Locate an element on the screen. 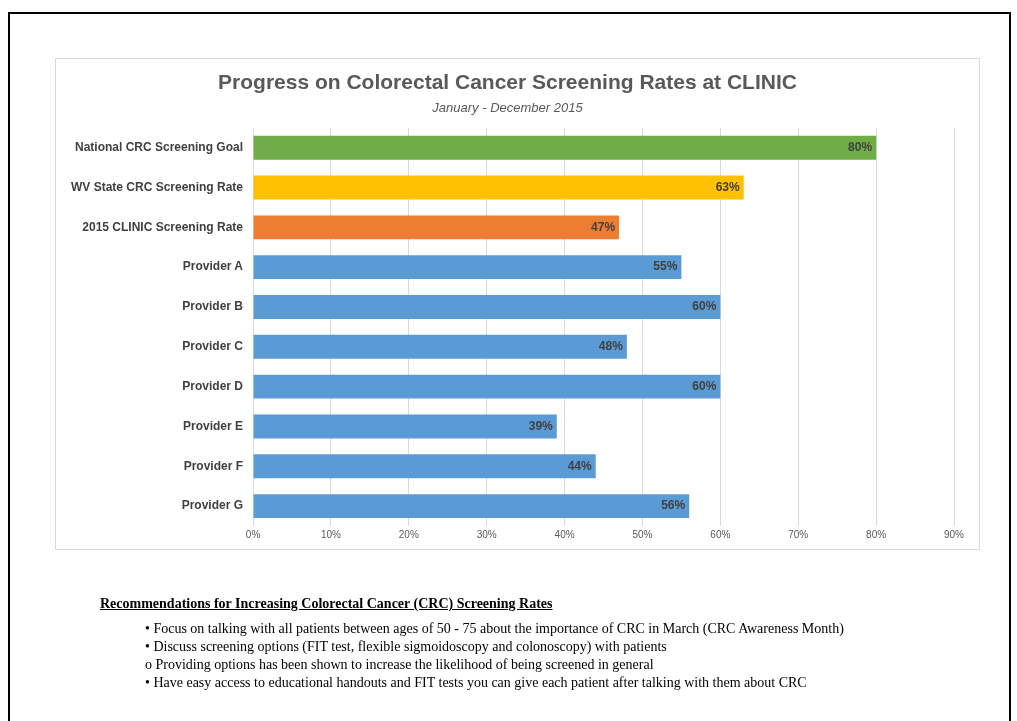 The width and height of the screenshot is (1017, 721). chart-title: Progress on Colorectal Cancer Screening Rates at CLINIC is located at coordinates (507, 82).